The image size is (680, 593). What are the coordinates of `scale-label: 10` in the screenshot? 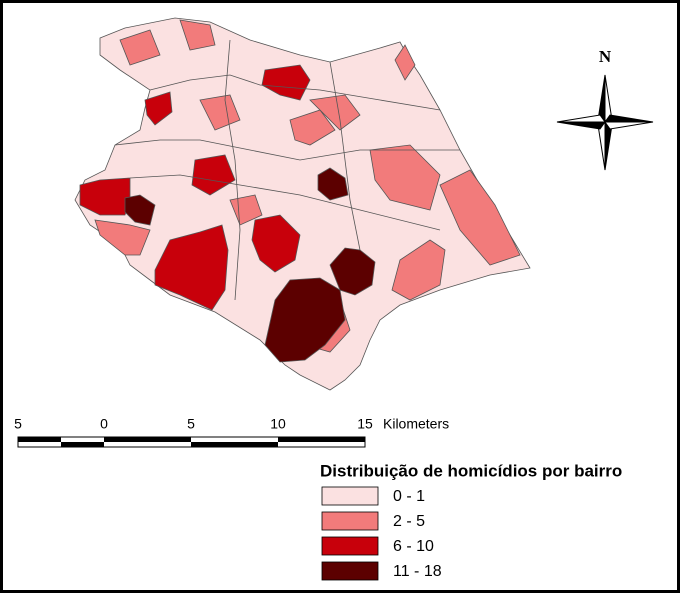 It's located at (278, 424).